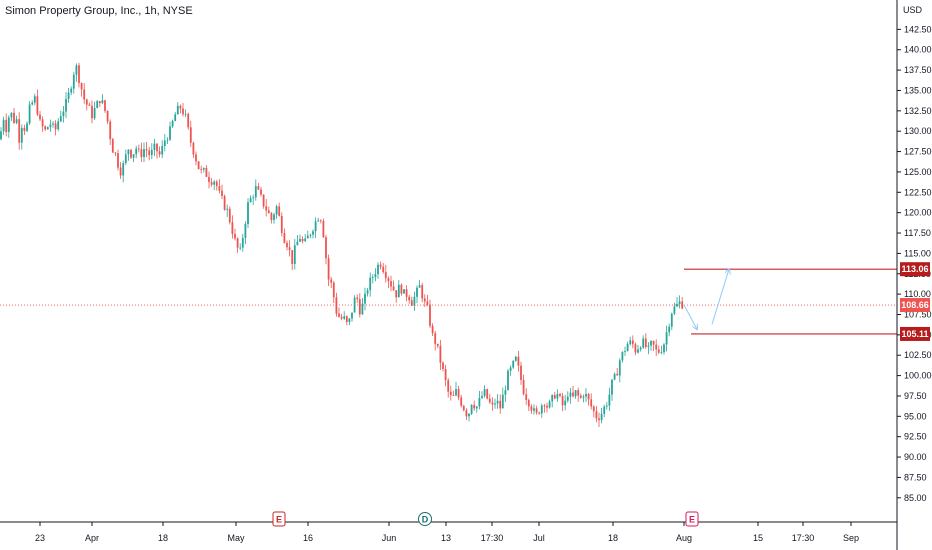 The height and width of the screenshot is (550, 932). Describe the element at coordinates (308, 538) in the screenshot. I see `time-tick-label: 16` at that location.